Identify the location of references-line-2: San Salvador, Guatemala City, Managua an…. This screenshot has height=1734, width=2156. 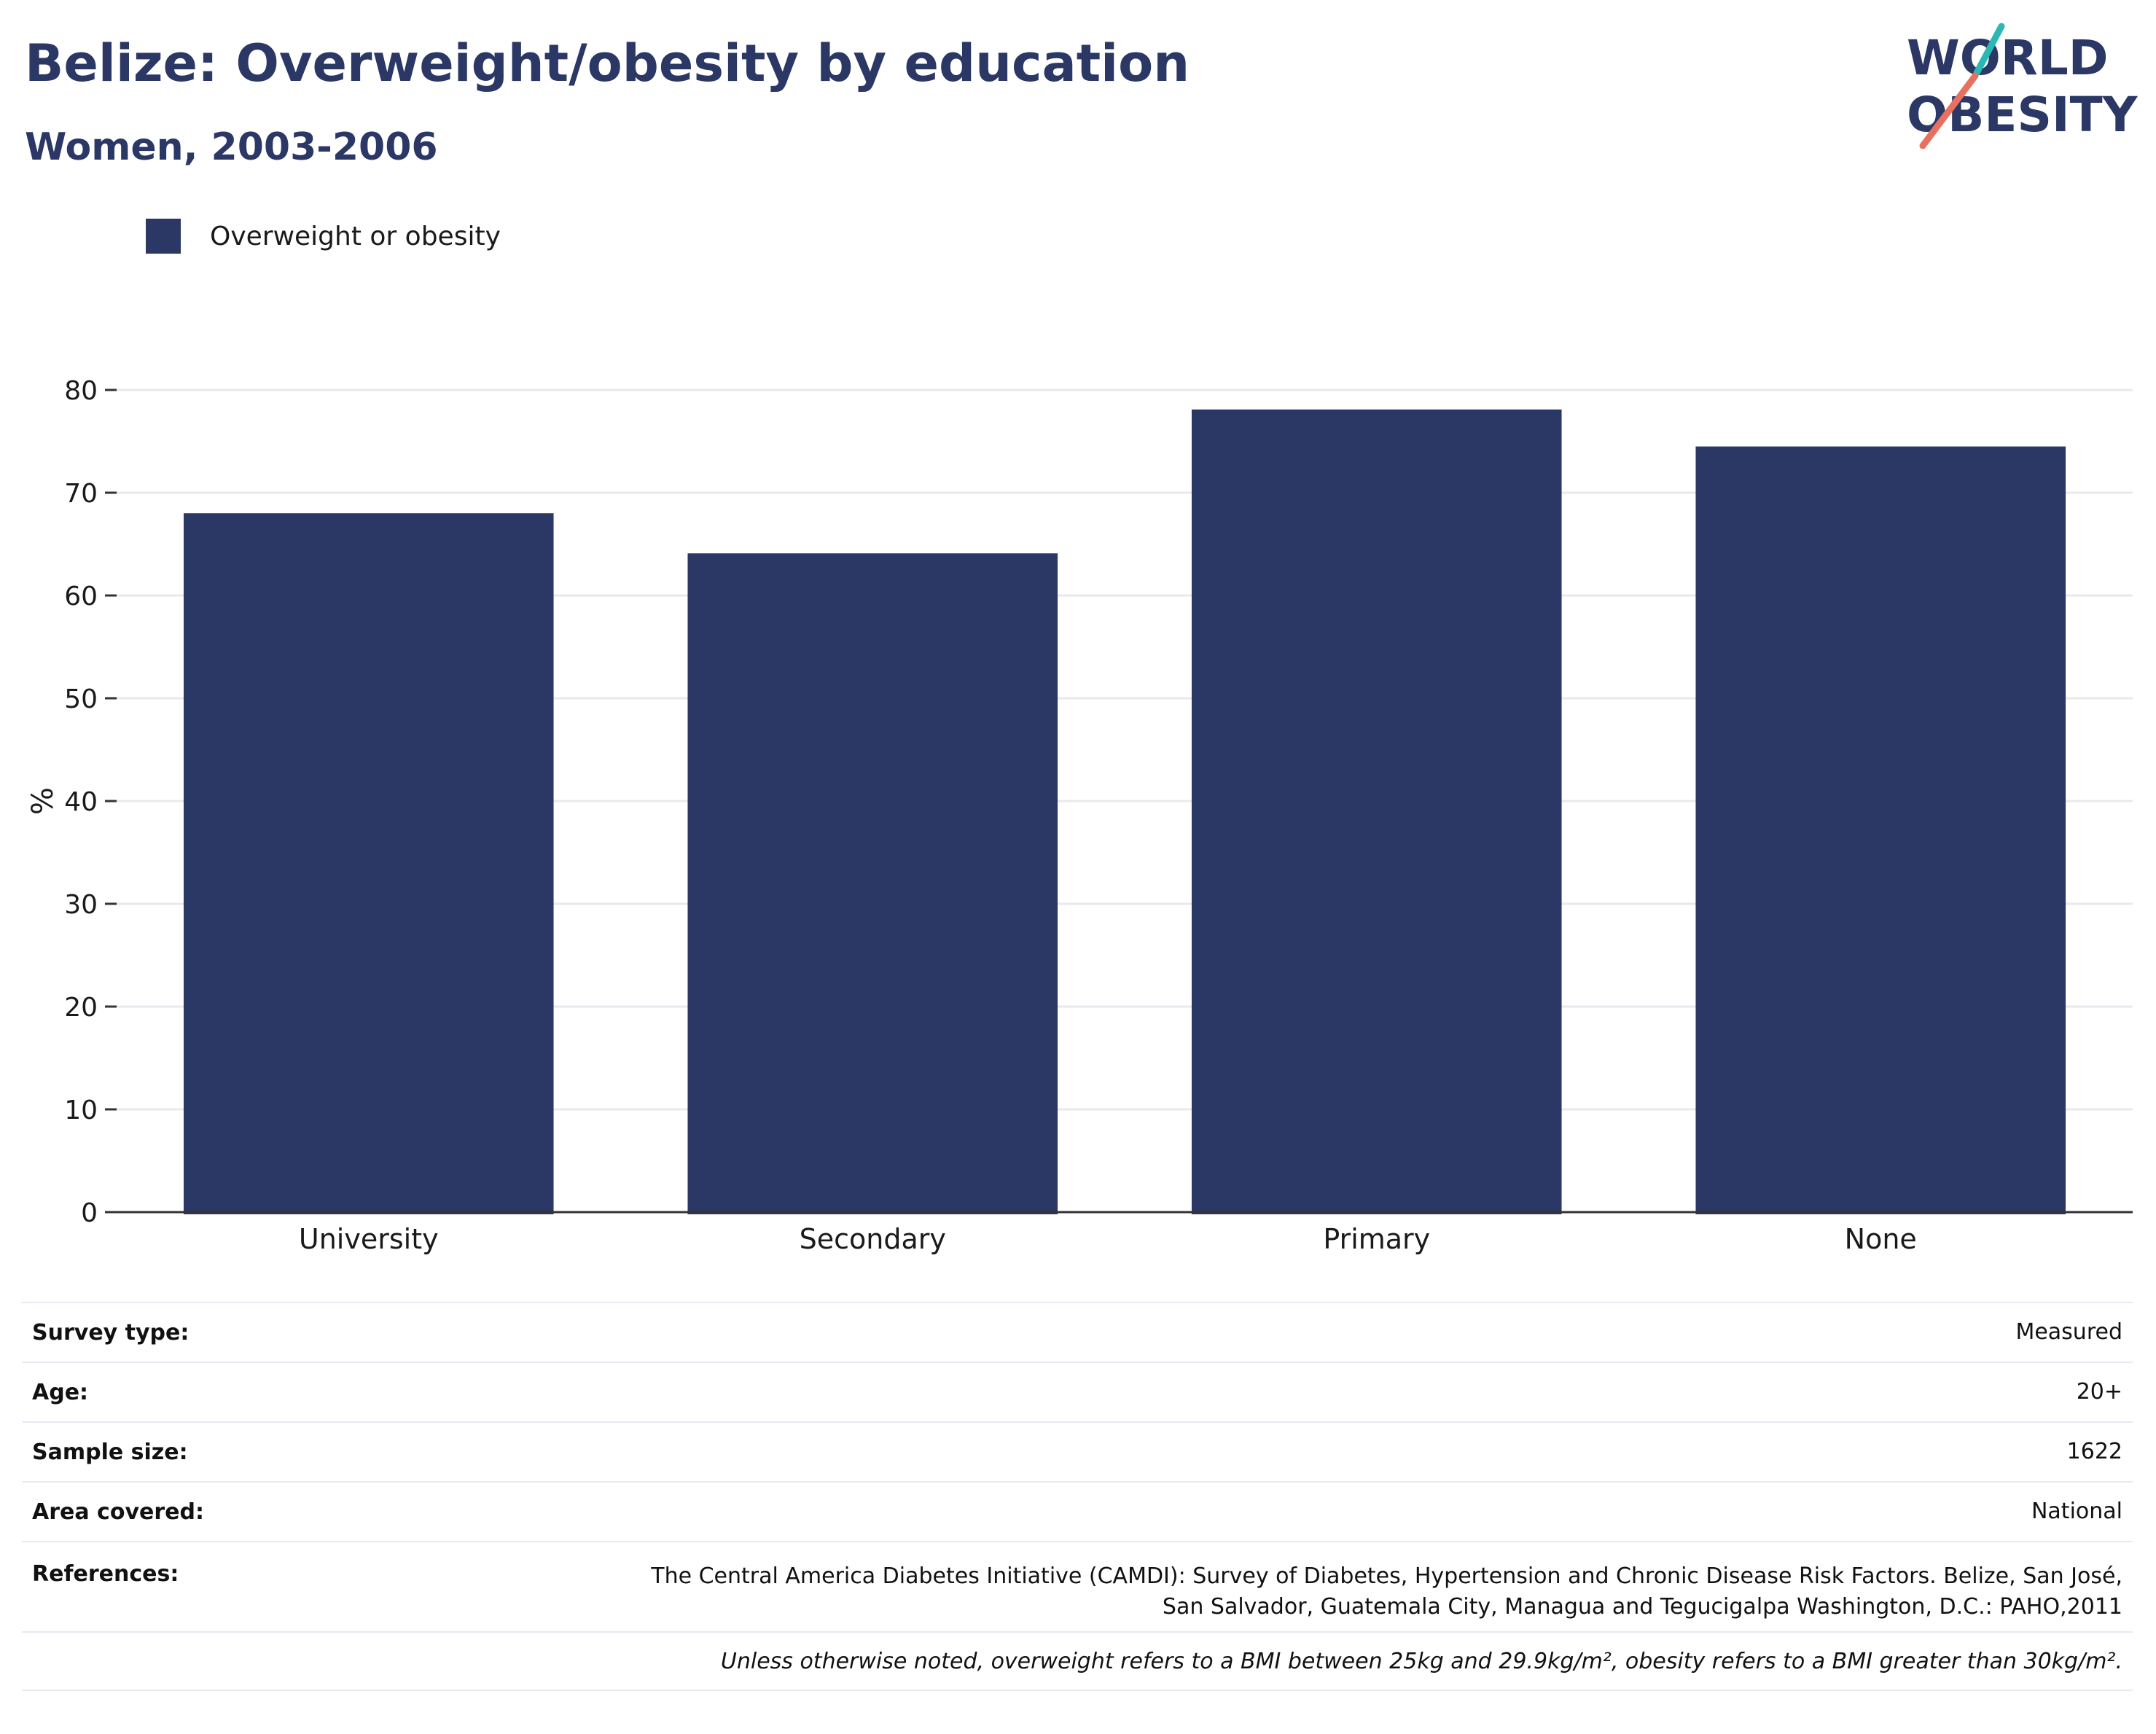
(1642, 1607).